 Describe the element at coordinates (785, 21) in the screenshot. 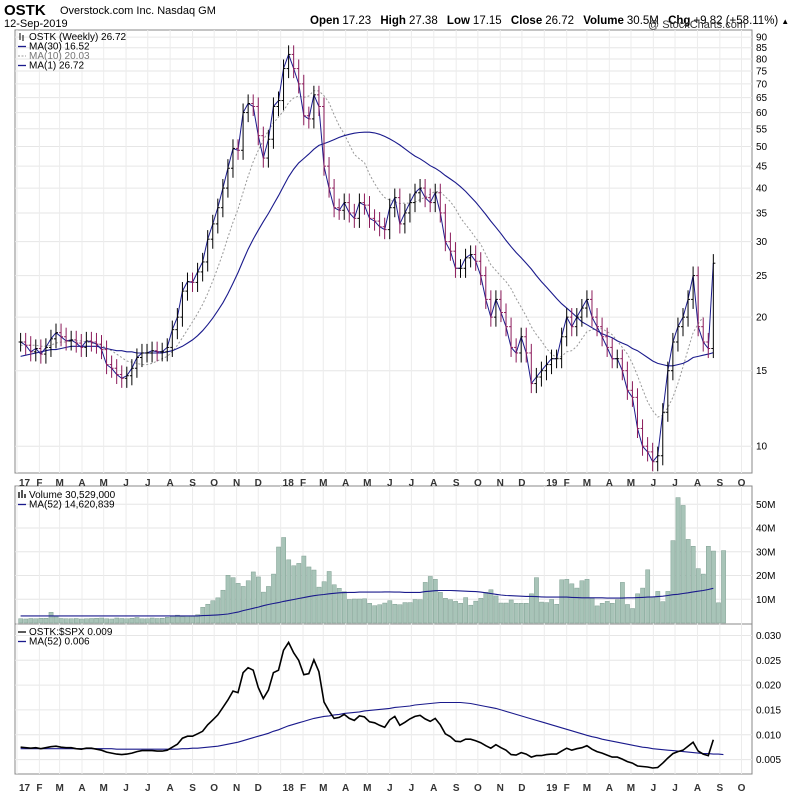

I see `change-up-arrow-icon: ▲` at that location.